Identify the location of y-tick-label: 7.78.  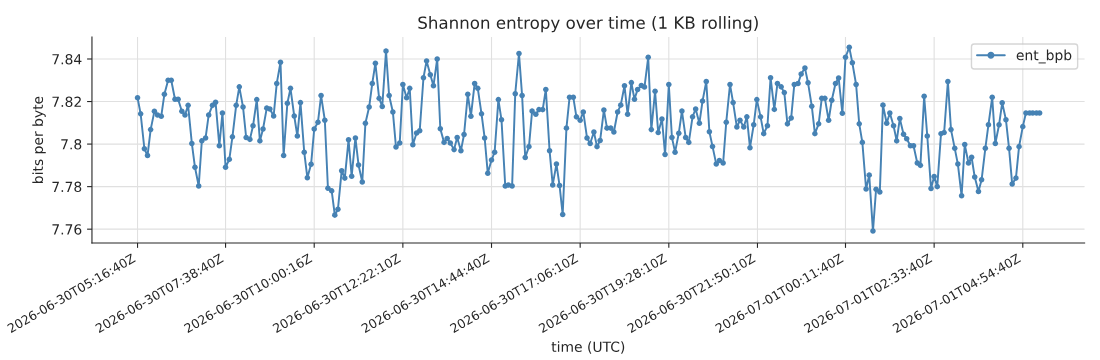
(67, 187).